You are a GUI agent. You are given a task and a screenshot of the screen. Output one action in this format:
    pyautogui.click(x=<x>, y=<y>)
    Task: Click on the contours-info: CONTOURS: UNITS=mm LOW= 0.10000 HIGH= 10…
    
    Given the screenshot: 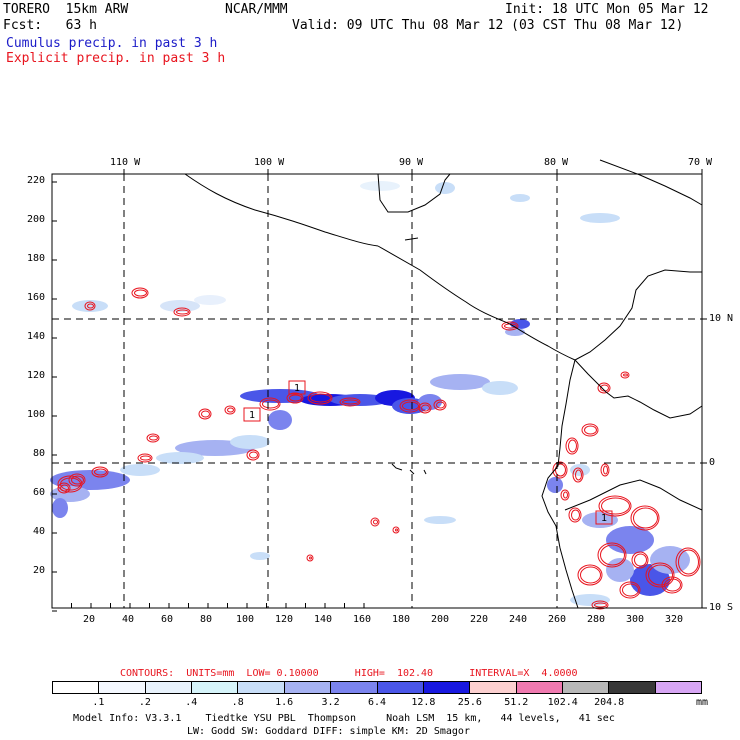 What is the action you would take?
    pyautogui.click(x=349, y=673)
    